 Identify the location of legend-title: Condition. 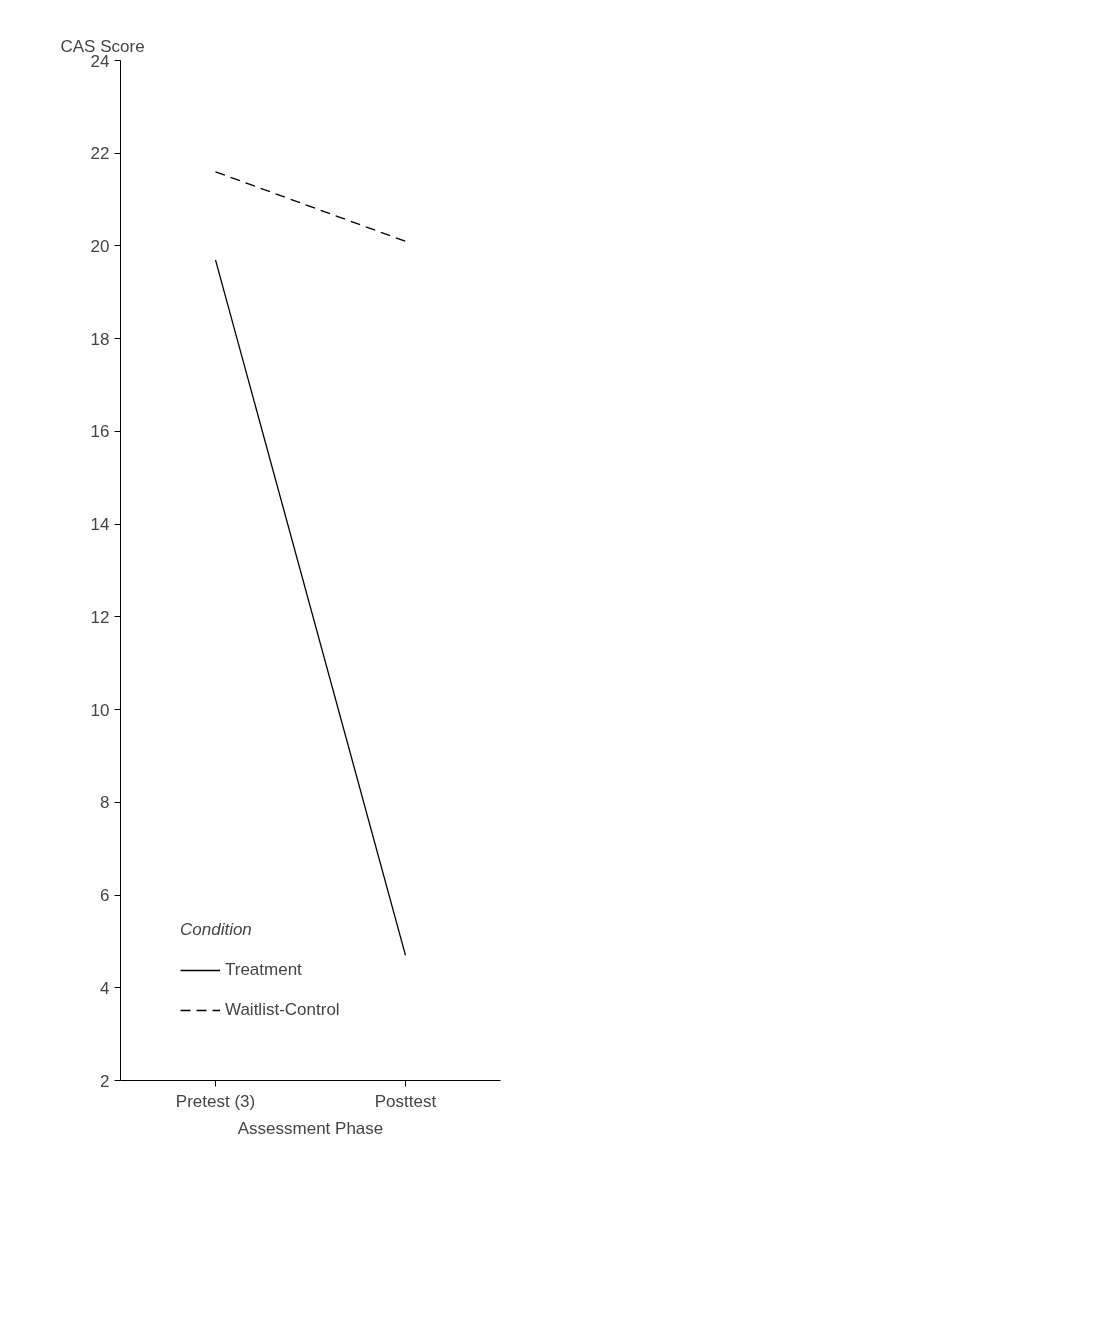
(216, 930).